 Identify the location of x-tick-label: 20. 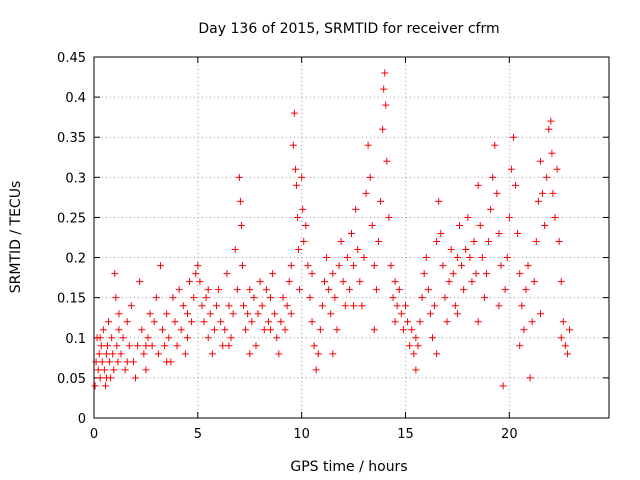
(509, 434).